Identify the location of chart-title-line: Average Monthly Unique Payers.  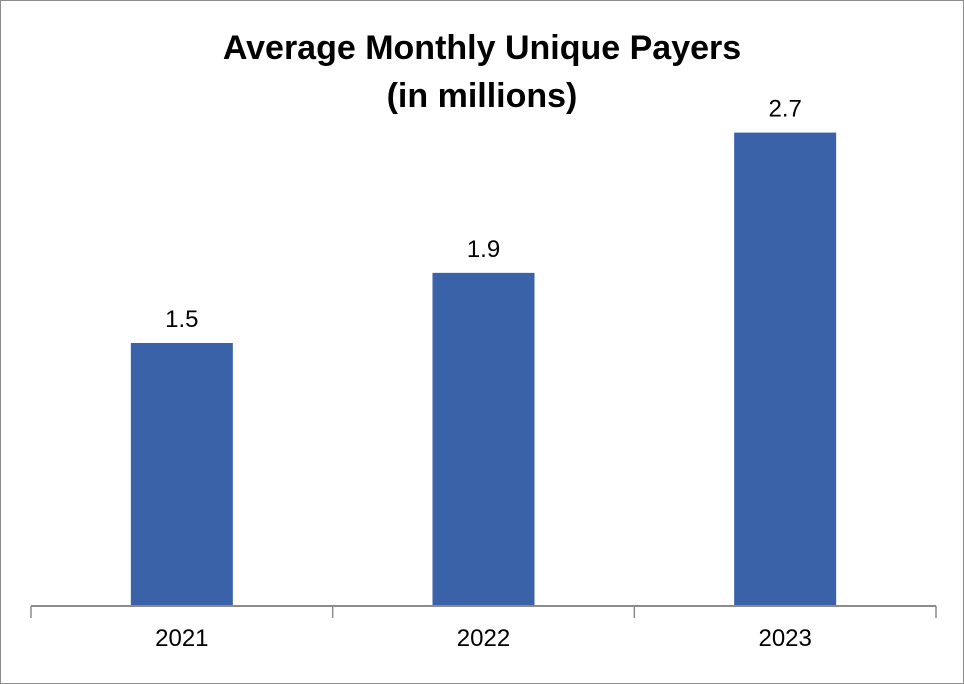
(482, 48).